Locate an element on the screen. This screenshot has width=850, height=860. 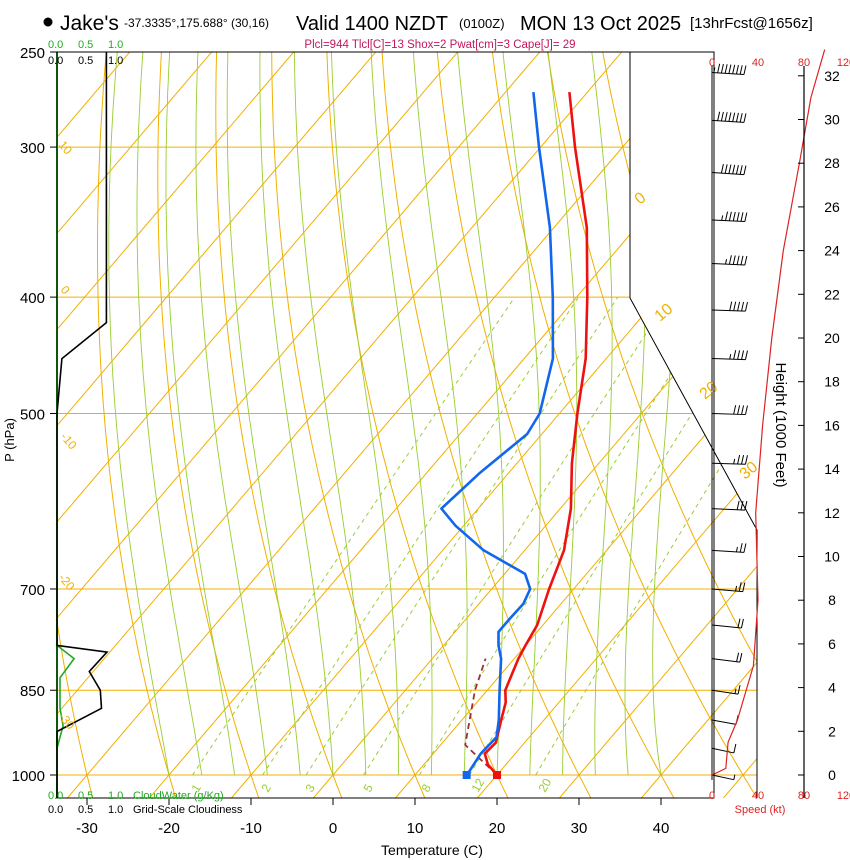
temp-tick-label: 0 is located at coordinates (333, 828).